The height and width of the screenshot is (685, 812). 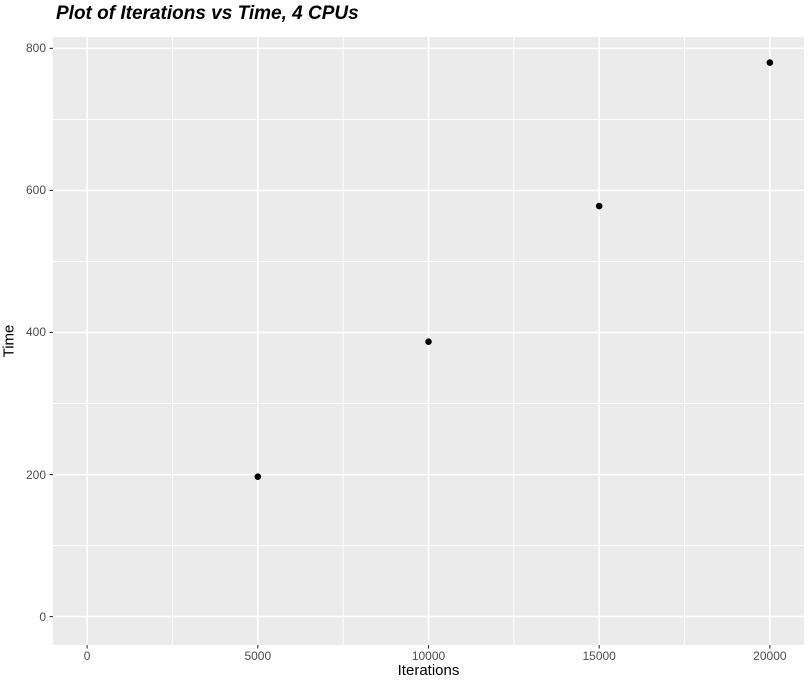 What do you see at coordinates (87, 656) in the screenshot?
I see `x-tick-label: 0` at bounding box center [87, 656].